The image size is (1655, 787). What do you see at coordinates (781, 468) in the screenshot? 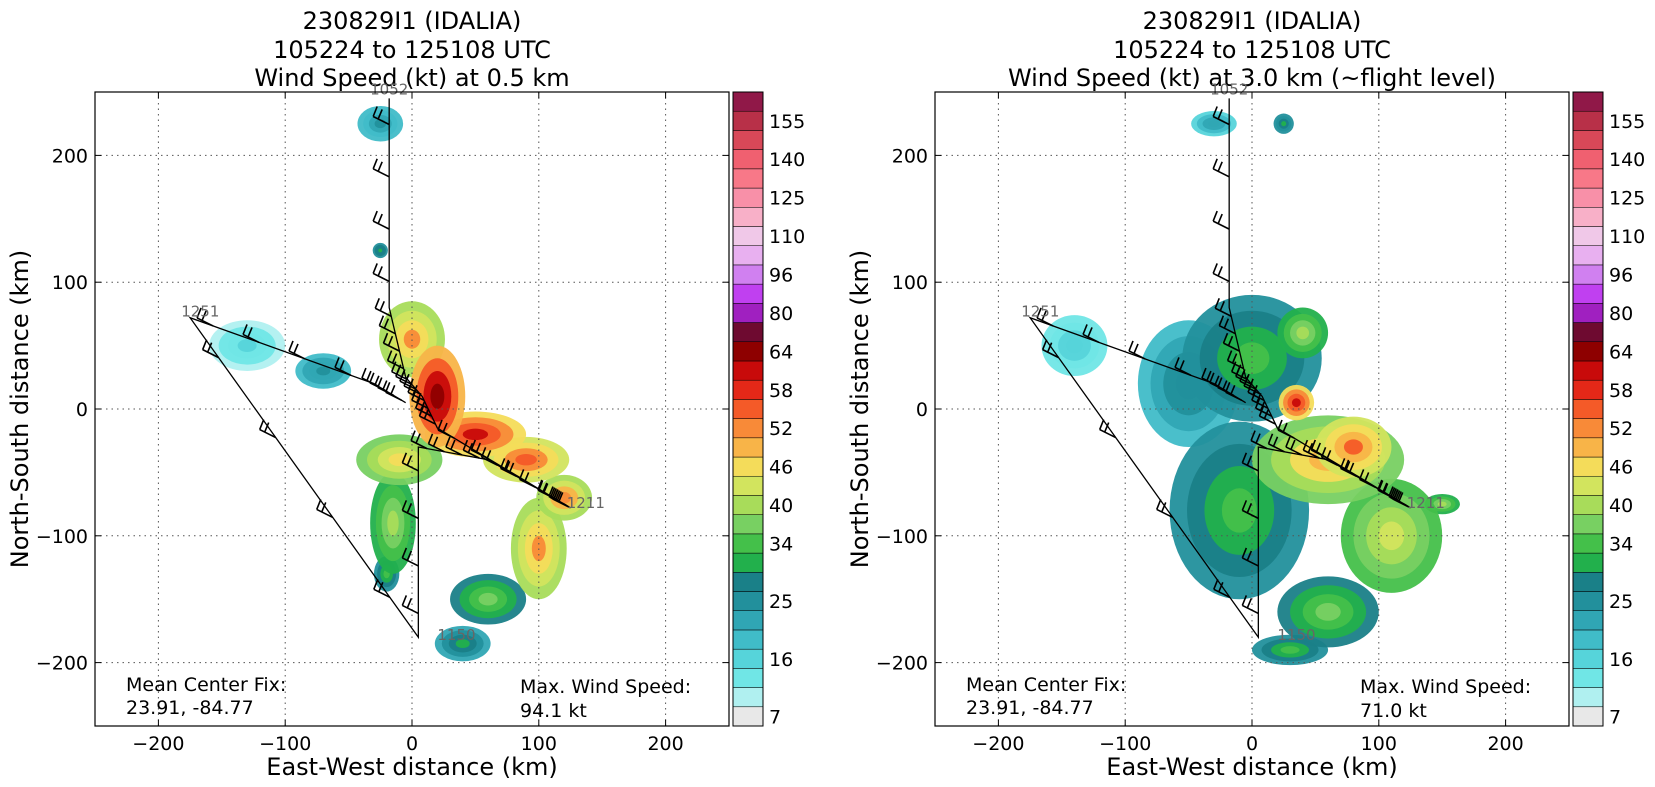
I see `colorbar-tick-label: 46` at bounding box center [781, 468].